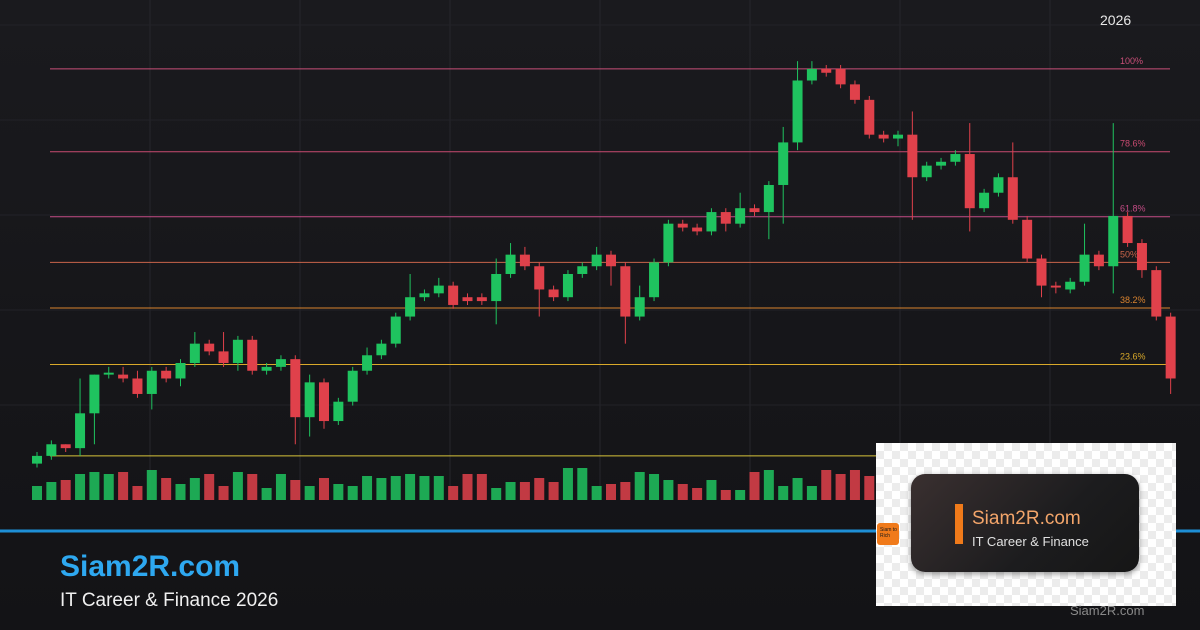  What do you see at coordinates (888, 533) in the screenshot?
I see `logo-text: Siam to Rich` at bounding box center [888, 533].